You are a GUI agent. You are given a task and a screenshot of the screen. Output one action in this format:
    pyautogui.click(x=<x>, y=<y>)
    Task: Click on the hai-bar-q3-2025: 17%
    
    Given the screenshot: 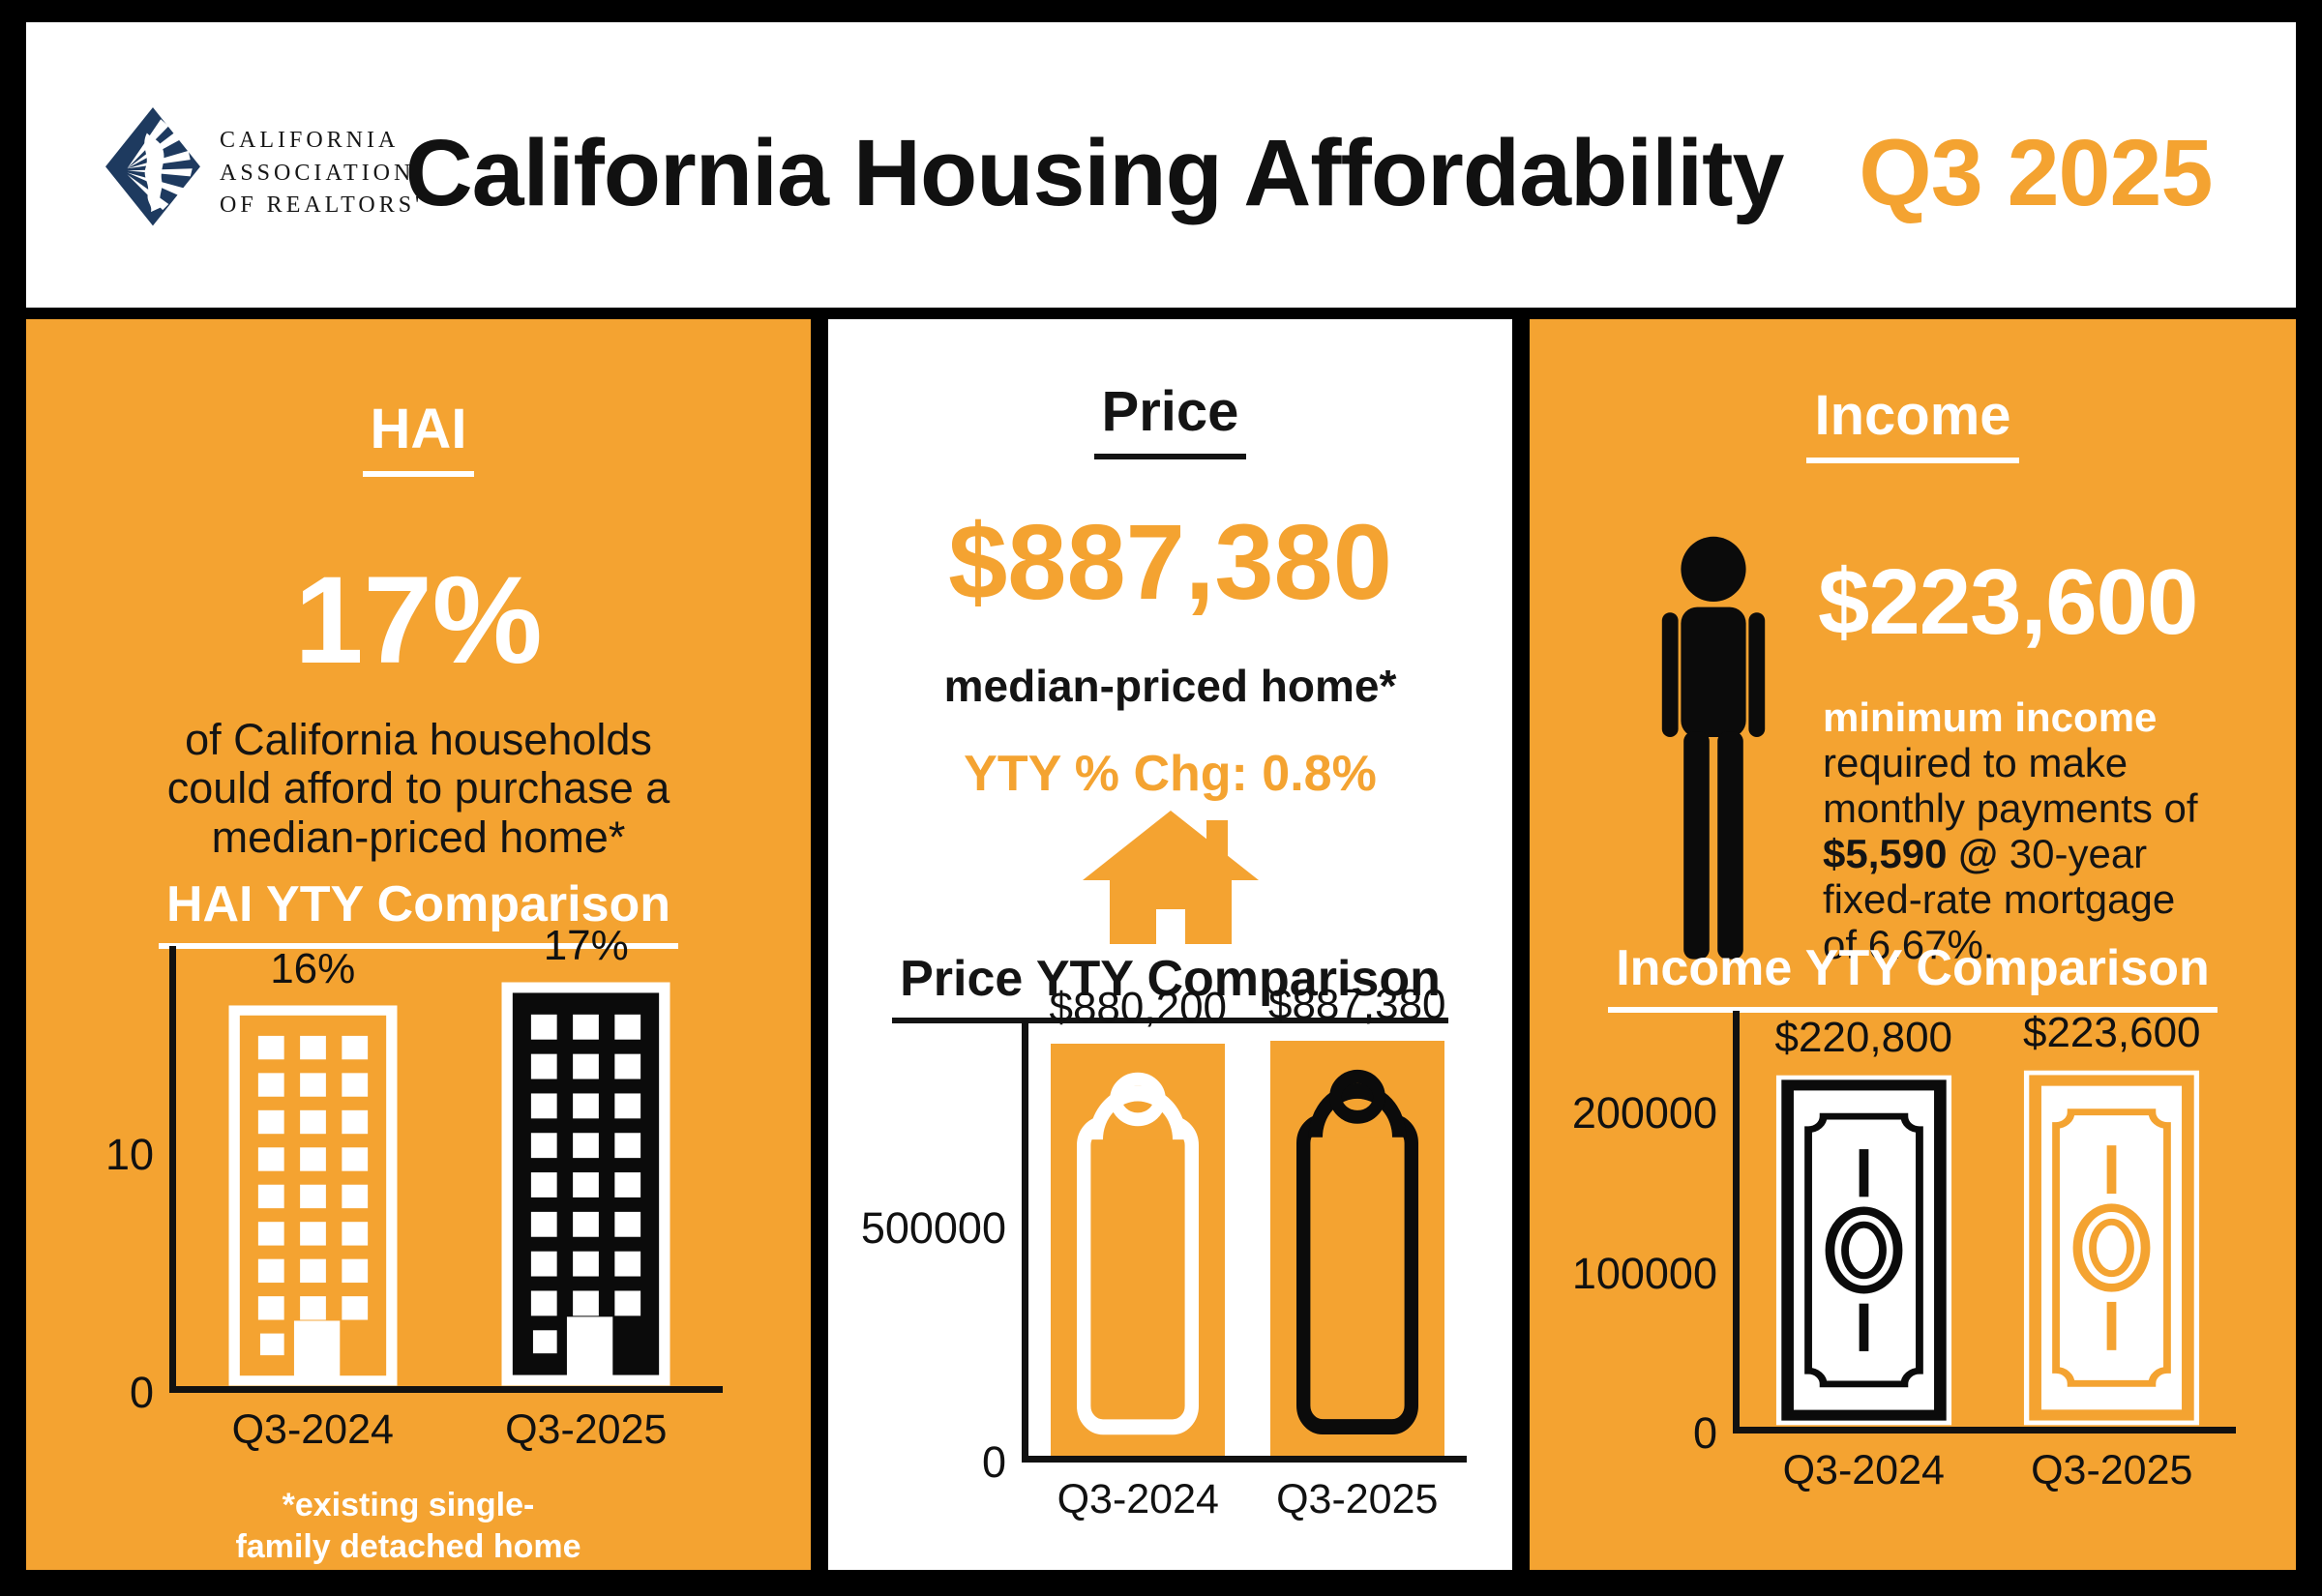 What is the action you would take?
    pyautogui.click(x=587, y=1154)
    